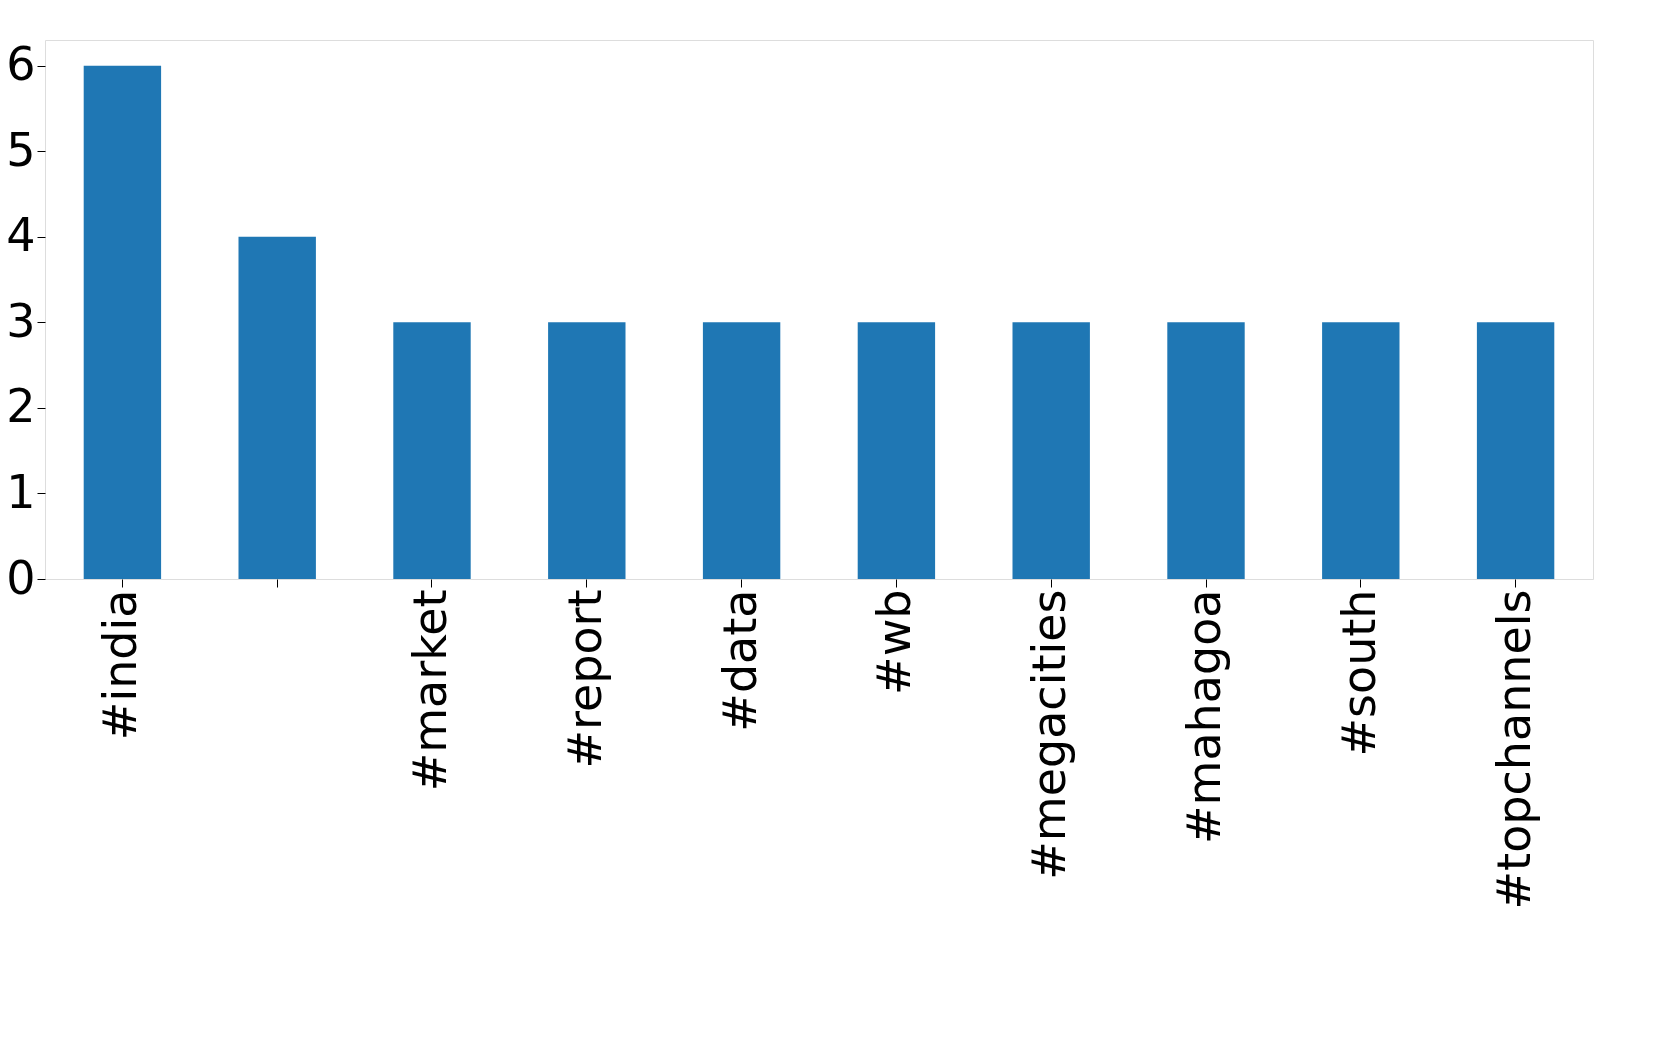  What do you see at coordinates (1513, 749) in the screenshot?
I see `x-tick-label: #topchannels` at bounding box center [1513, 749].